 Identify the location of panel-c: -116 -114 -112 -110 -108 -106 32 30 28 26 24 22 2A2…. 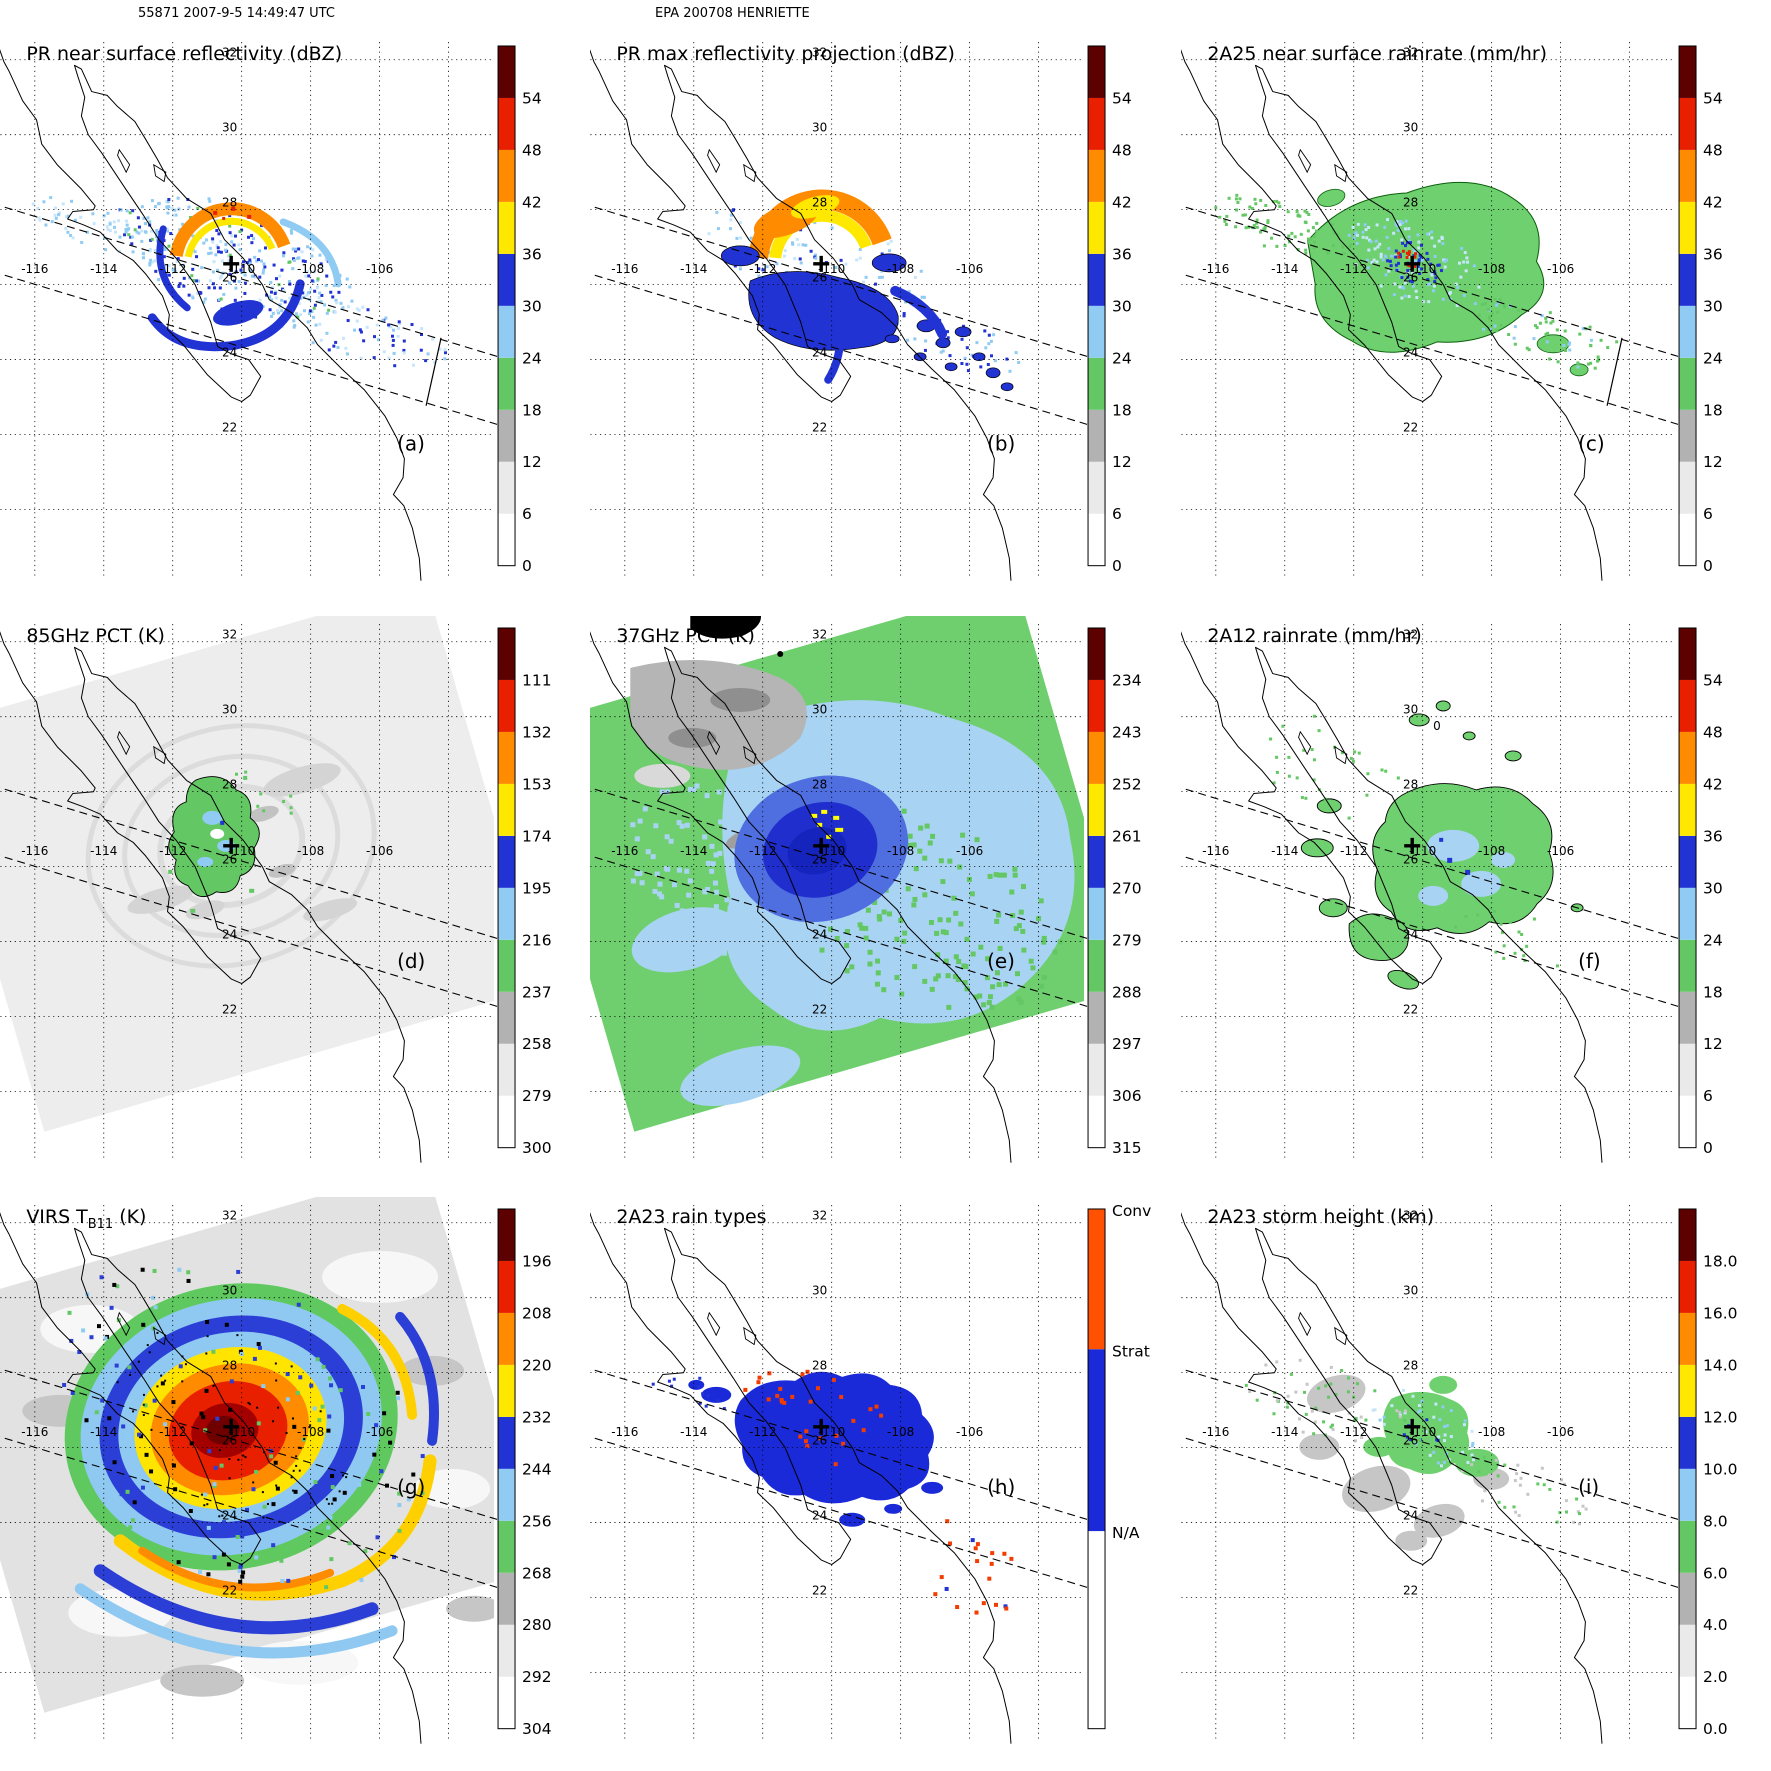
(1451, 307).